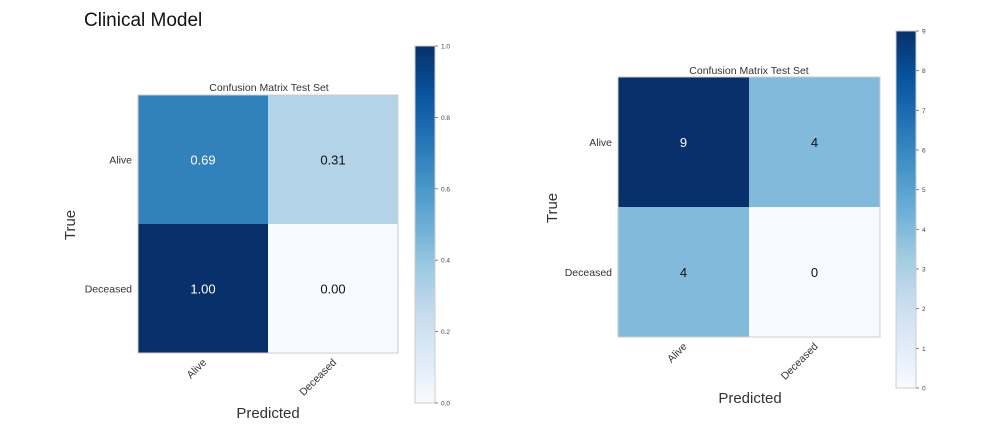 This screenshot has height=431, width=1008. What do you see at coordinates (445, 404) in the screenshot?
I see `colorbar-tick-label: 0.0` at bounding box center [445, 404].